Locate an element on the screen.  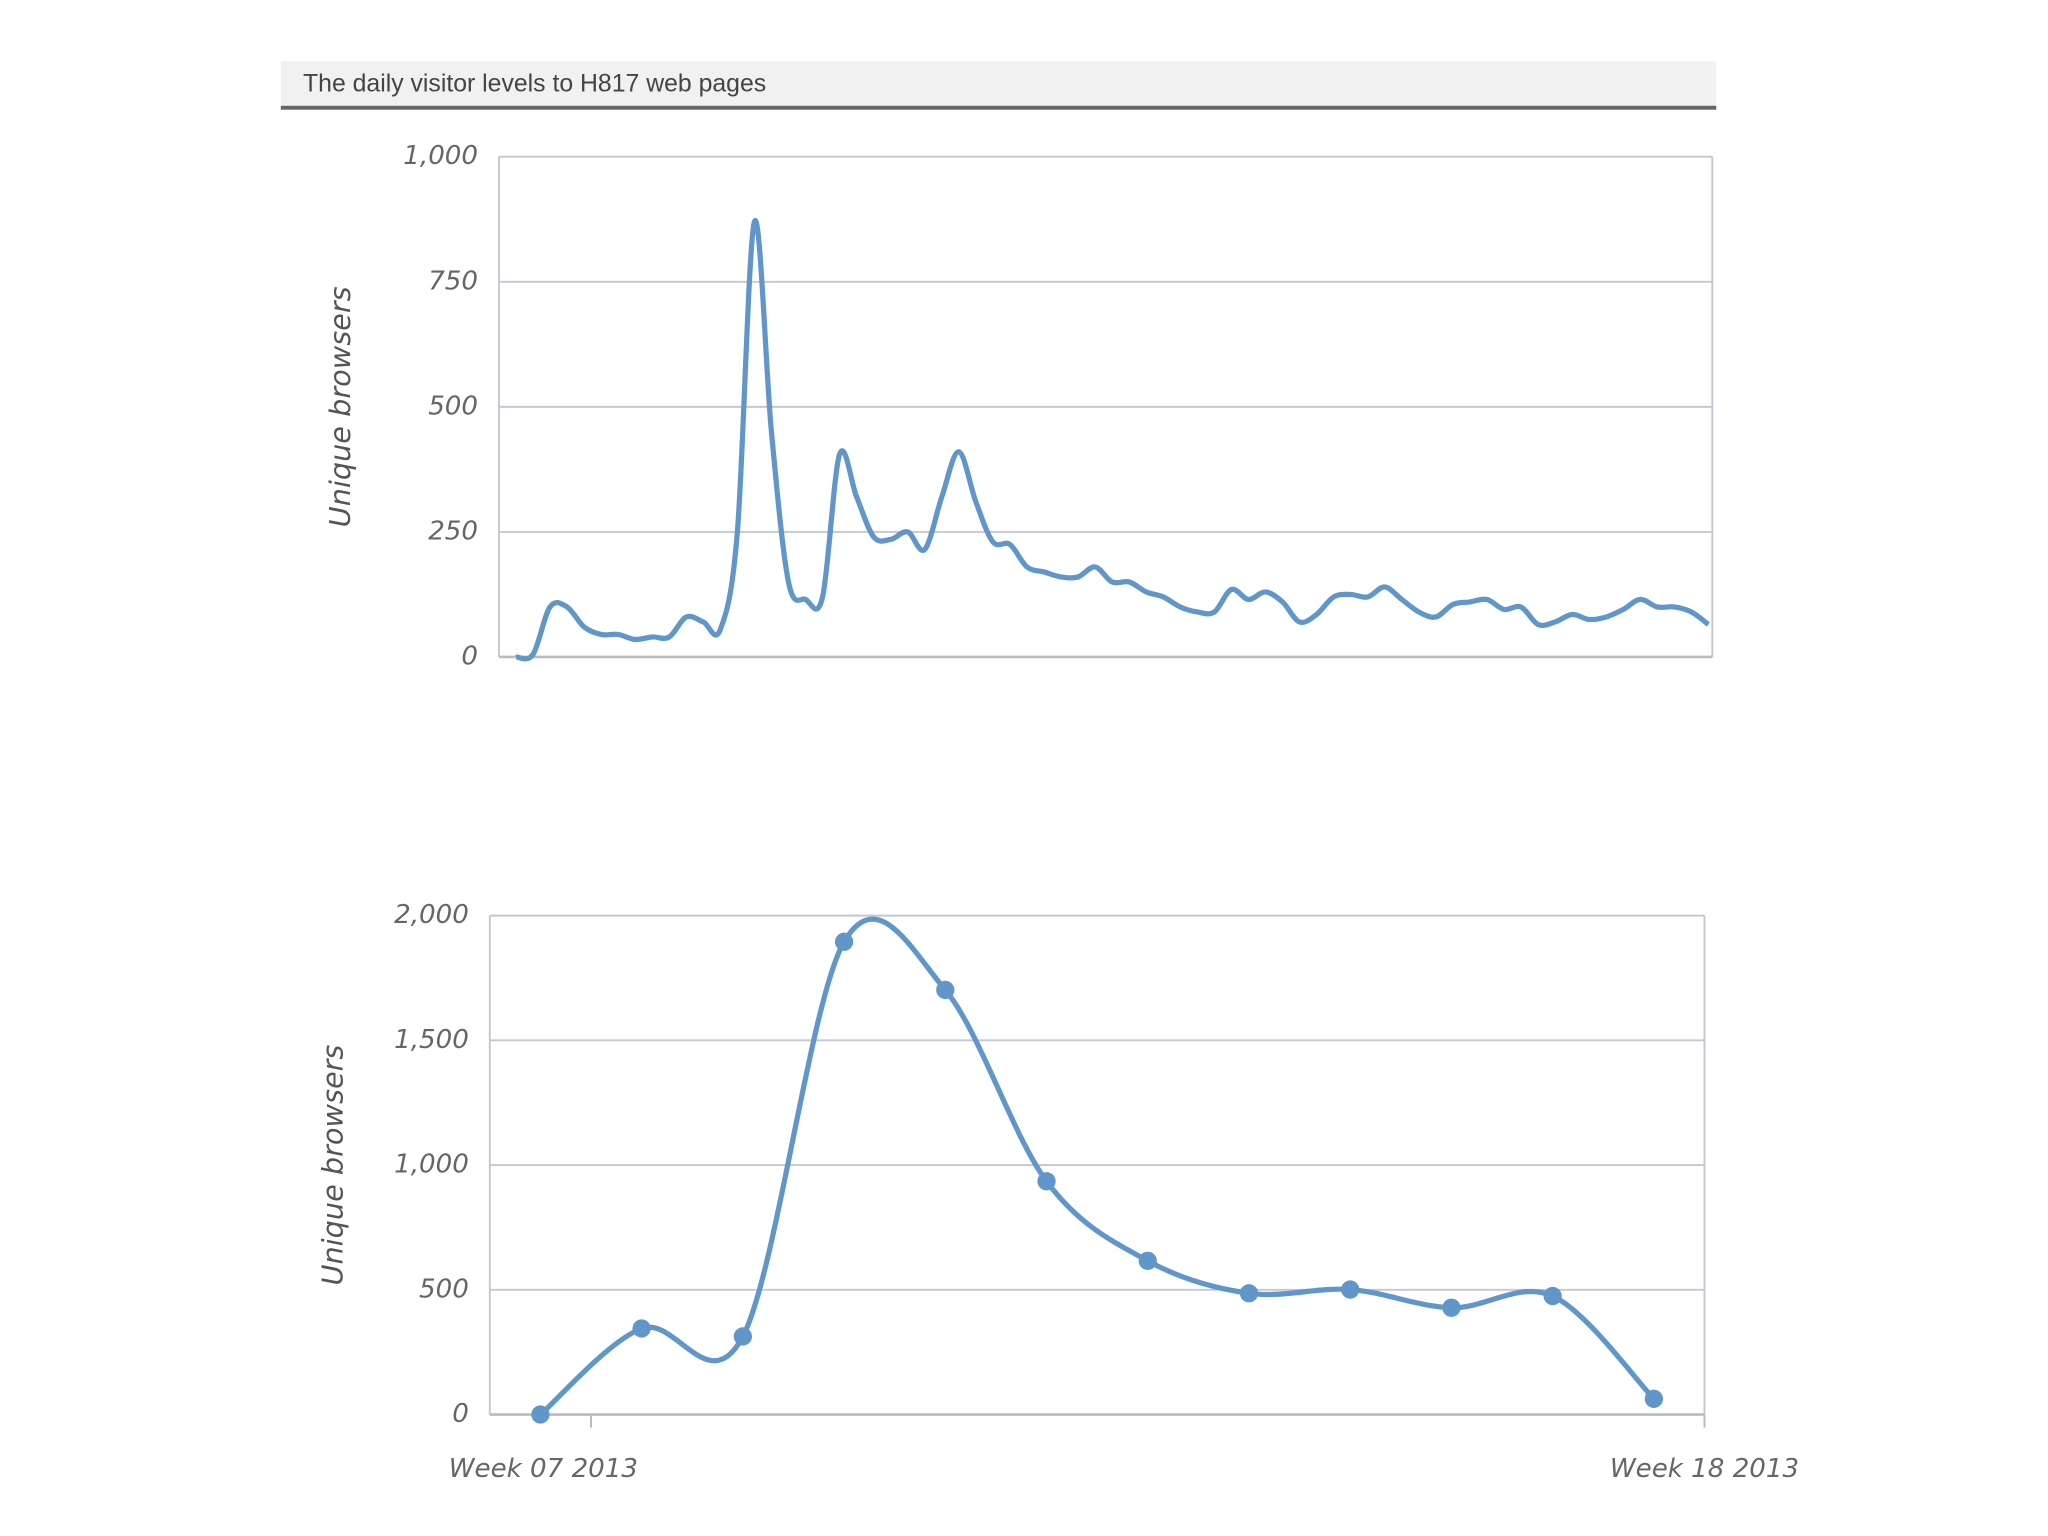
y-tick-label: 750 is located at coordinates (453, 281).